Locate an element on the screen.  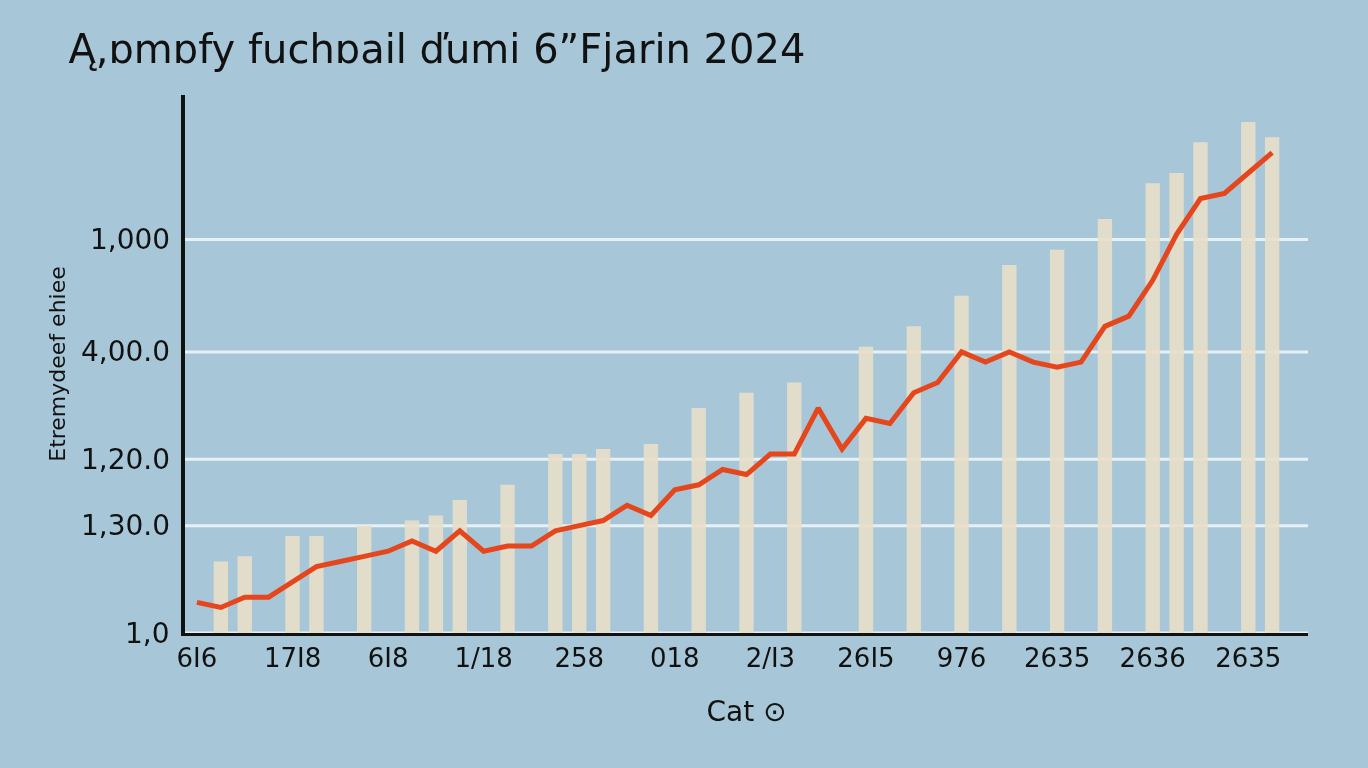
chart-title: Ą,ɒmɒfy fuchɒail ďumi 6”Fjarin 2024 is located at coordinates (437, 48).